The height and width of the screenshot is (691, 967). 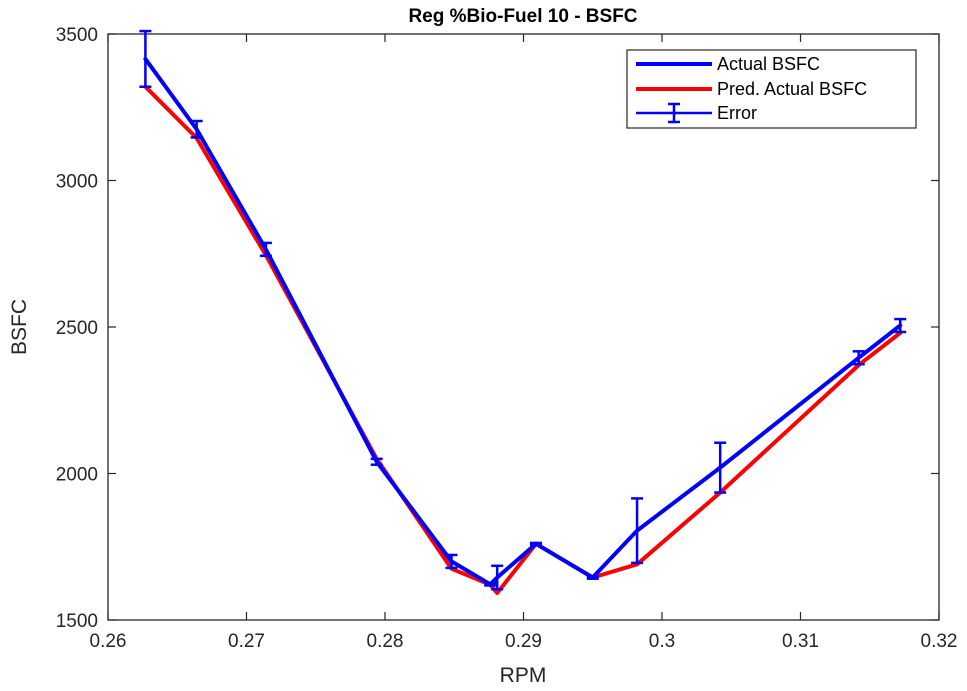 I want to click on x-axis-label: RPM, so click(x=523, y=675).